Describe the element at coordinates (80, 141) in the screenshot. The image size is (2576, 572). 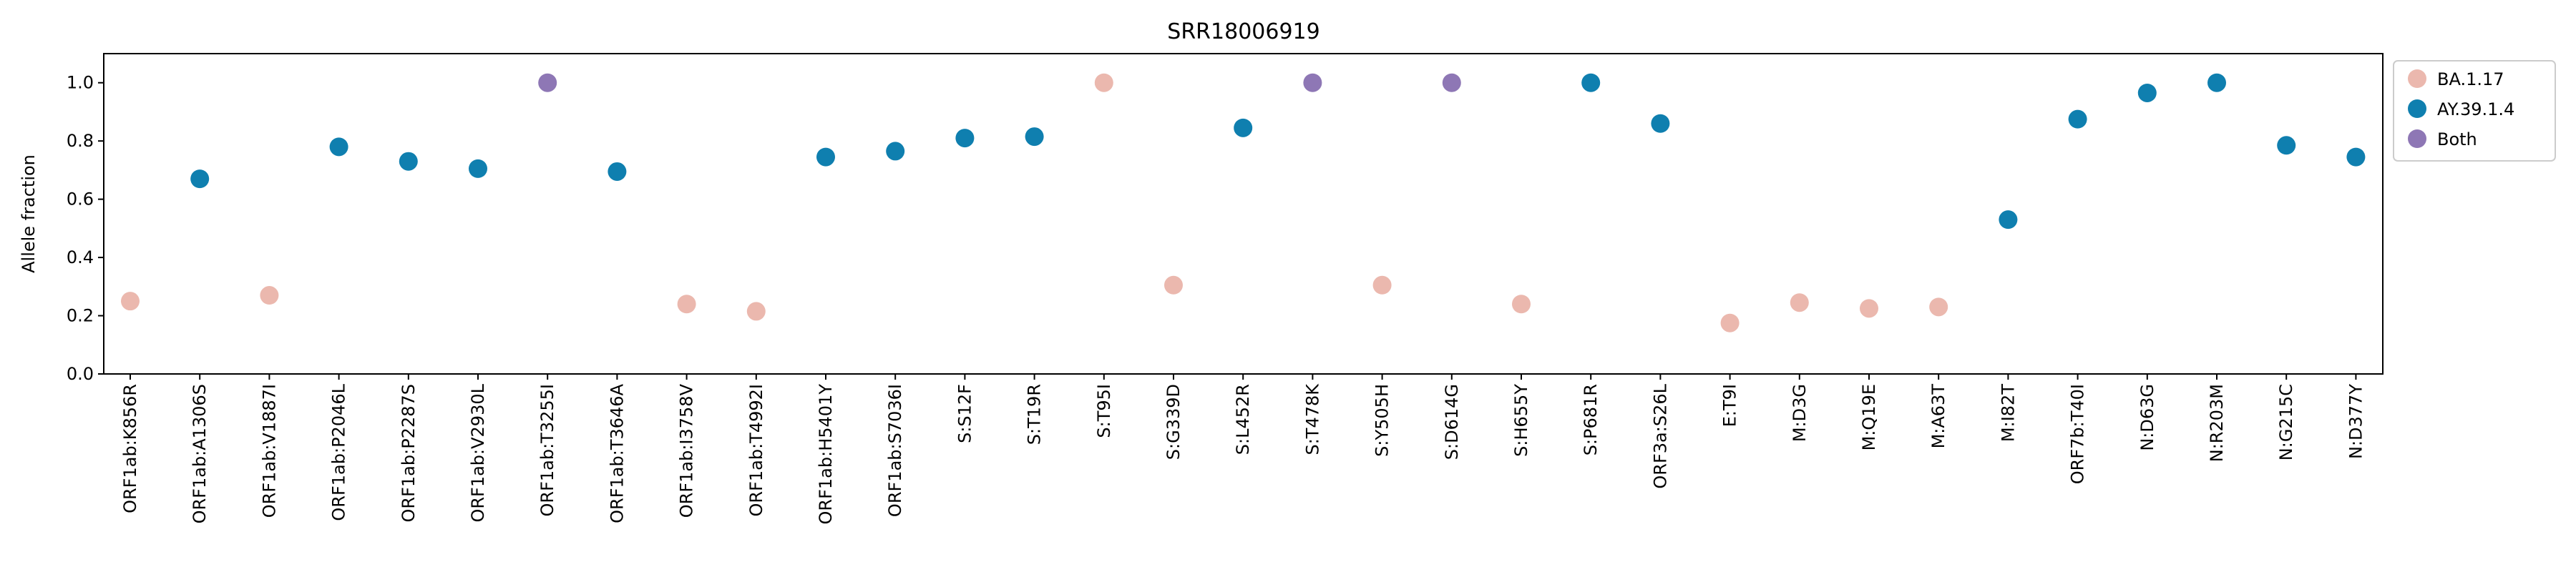
I see `y-tick-label: 0.8` at that location.